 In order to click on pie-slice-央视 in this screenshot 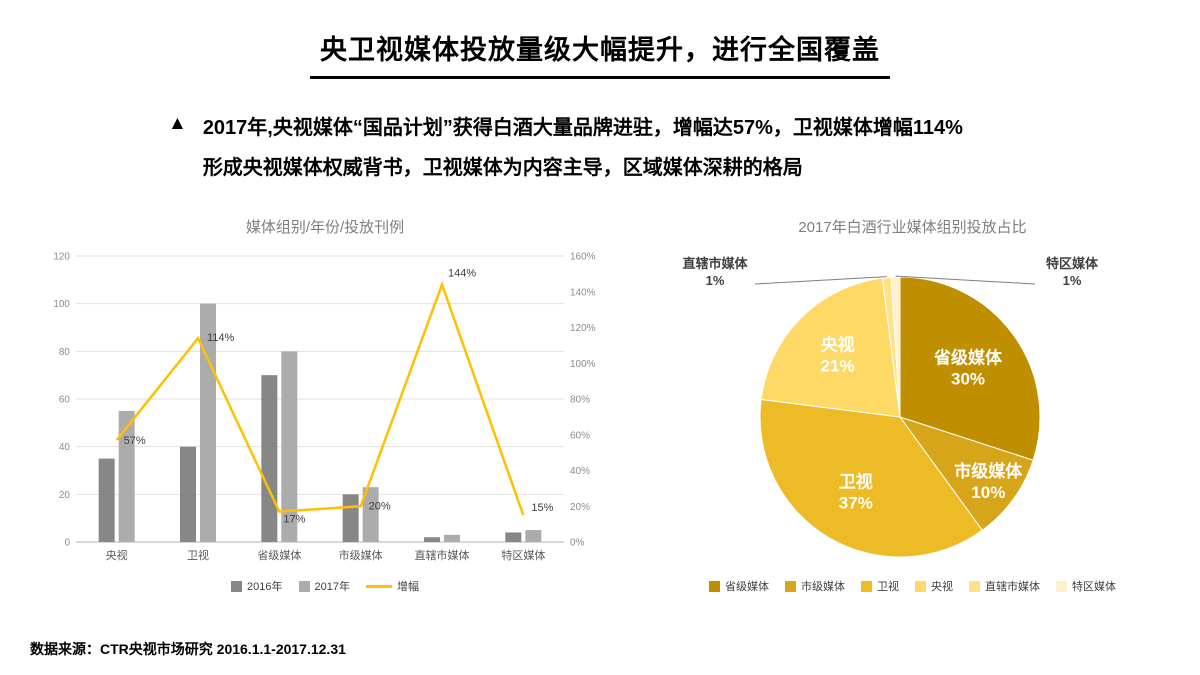, I will do `click(830, 347)`.